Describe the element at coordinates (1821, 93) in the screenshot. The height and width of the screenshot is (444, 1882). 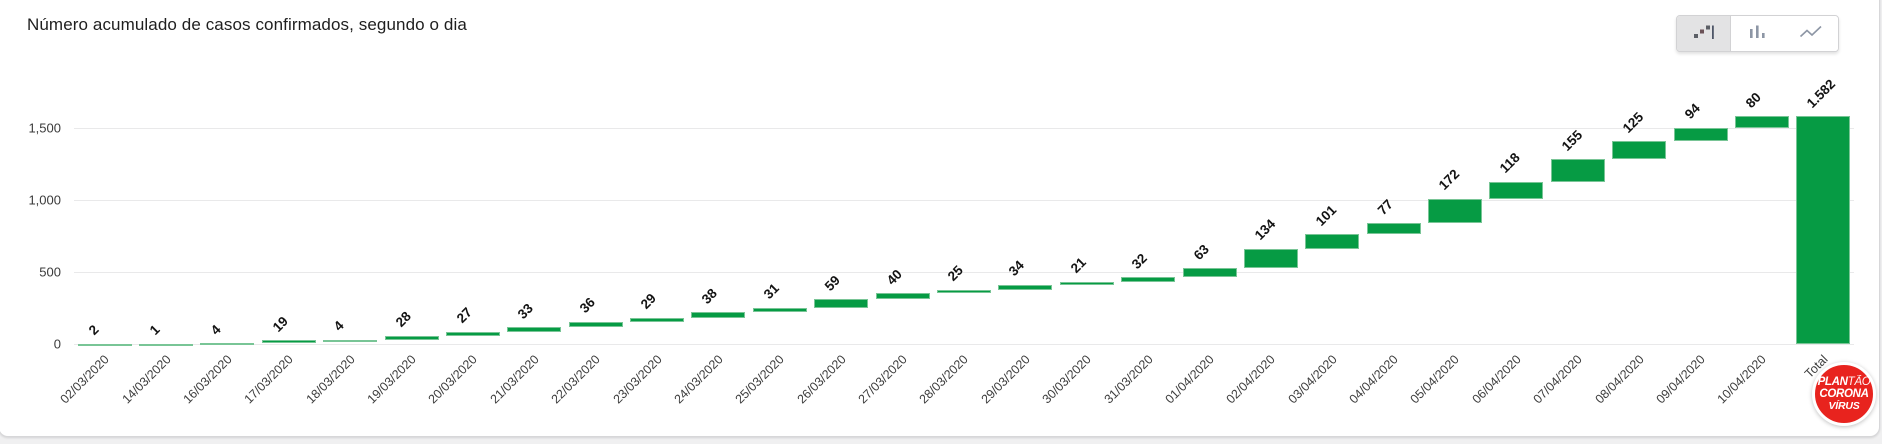
I see `bar-value-label: 1.582` at that location.